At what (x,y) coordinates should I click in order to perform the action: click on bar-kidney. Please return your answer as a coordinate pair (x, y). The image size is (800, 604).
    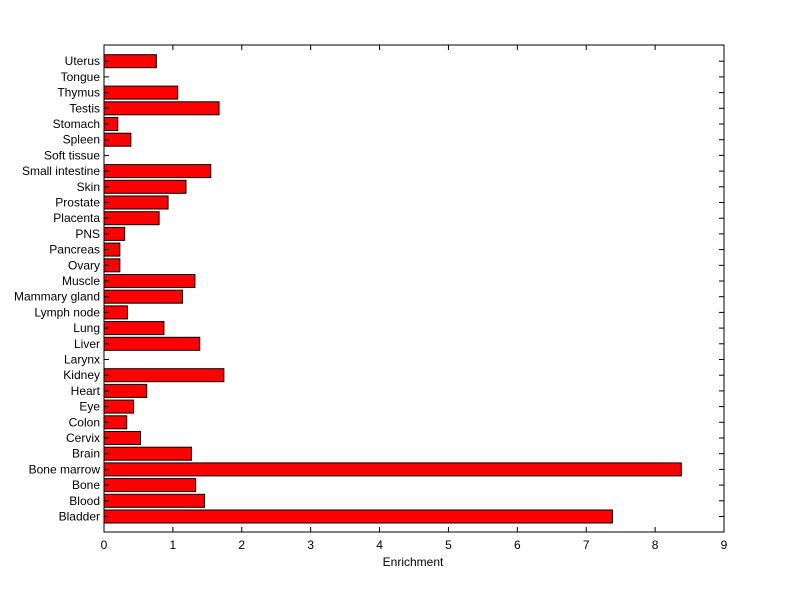
    Looking at the image, I should click on (164, 375).